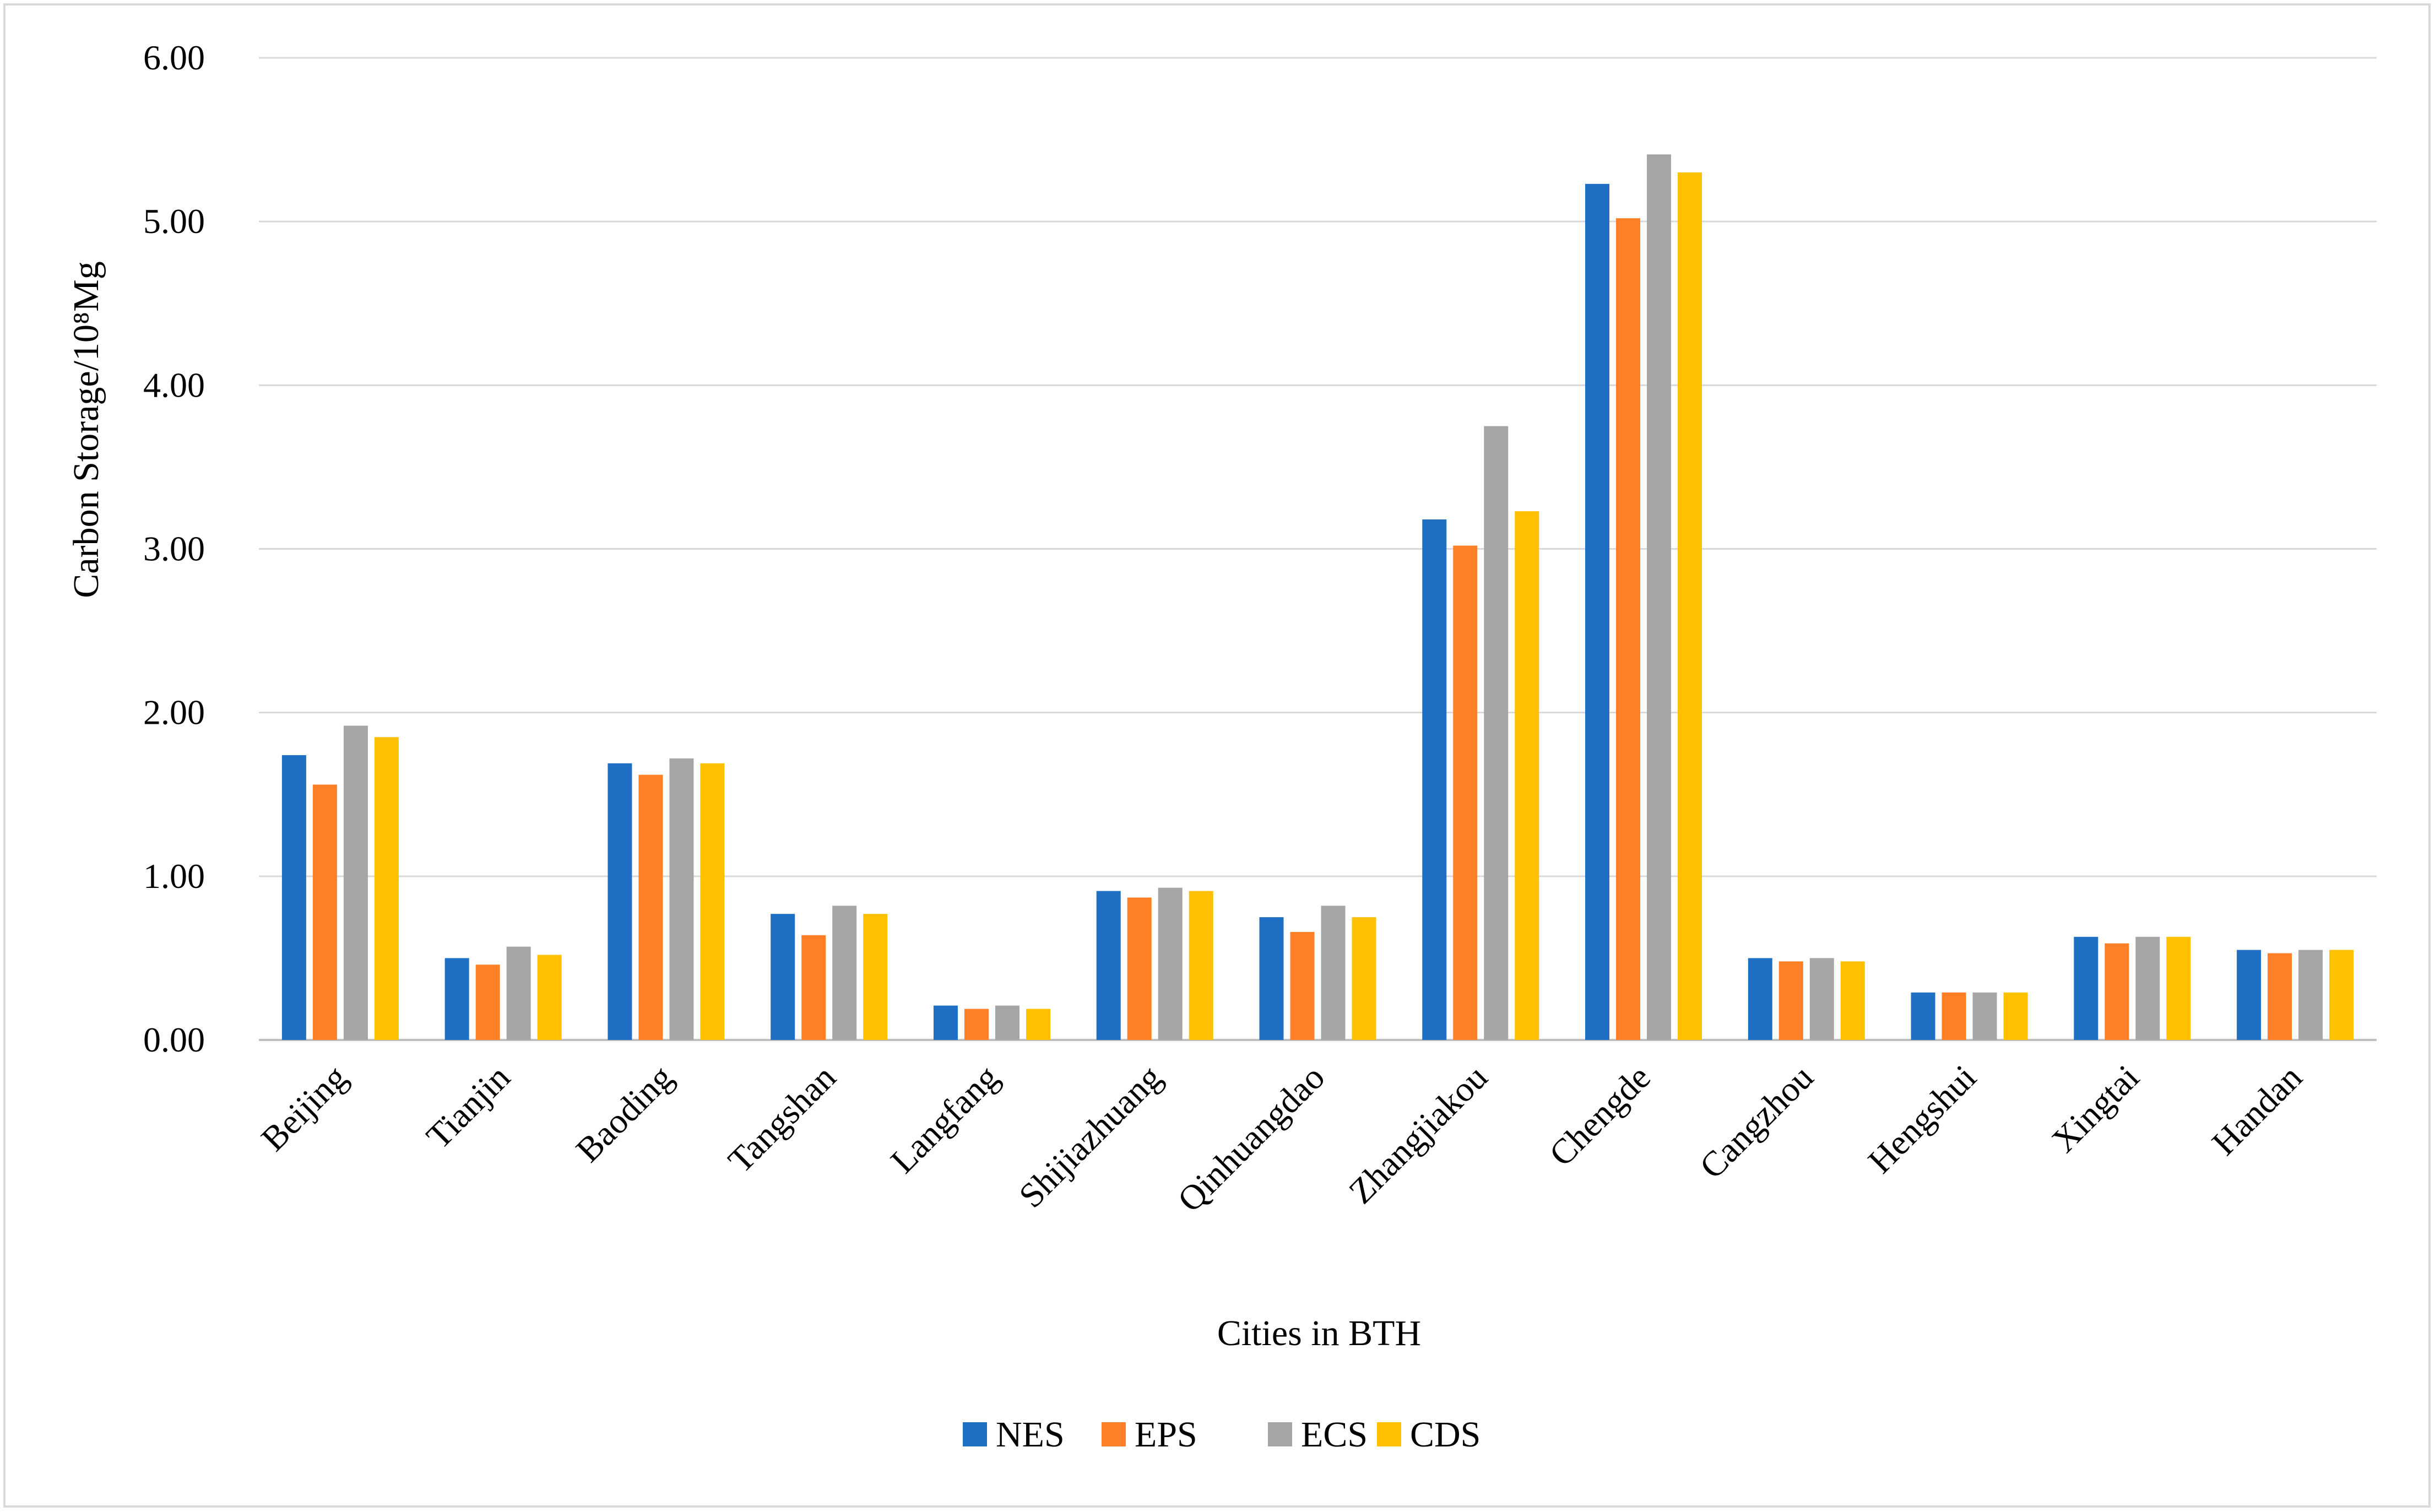 The width and height of the screenshot is (2435, 1512). Describe the element at coordinates (1790, 1001) in the screenshot. I see `bar-eps-cangzhou` at that location.